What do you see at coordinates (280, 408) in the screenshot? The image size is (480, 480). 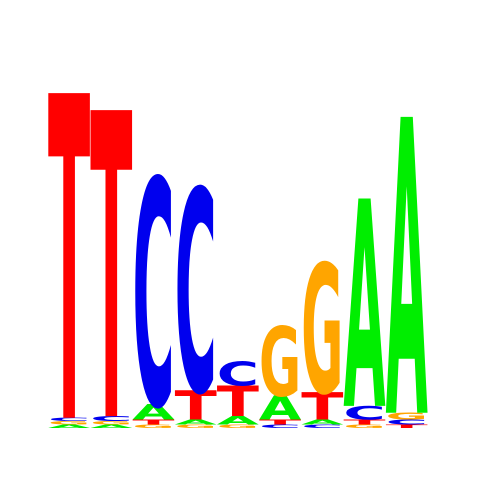 I see `logo-letter-A-pos-6: A` at bounding box center [280, 408].